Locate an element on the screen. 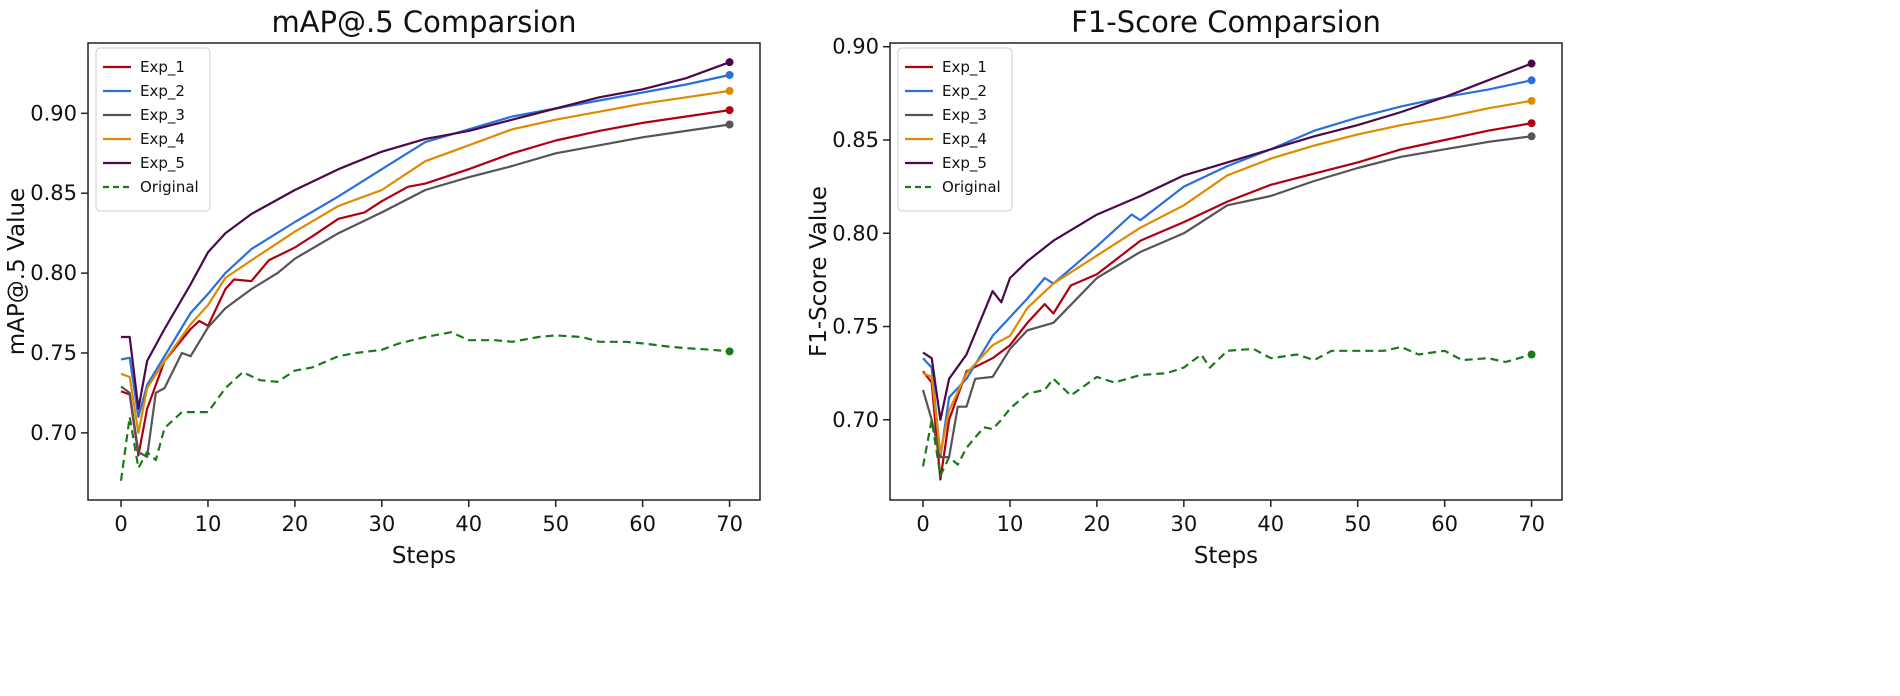  chart-title: F1-Score Comparsion is located at coordinates (1226, 22).